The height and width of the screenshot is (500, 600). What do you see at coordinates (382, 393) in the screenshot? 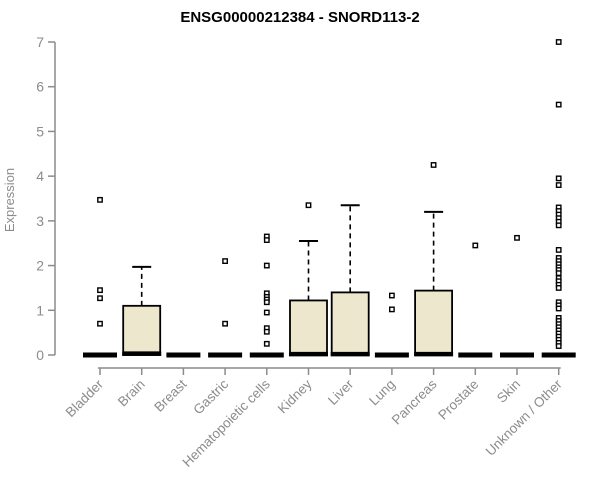
I see `x-tick-label: Lung` at bounding box center [382, 393].